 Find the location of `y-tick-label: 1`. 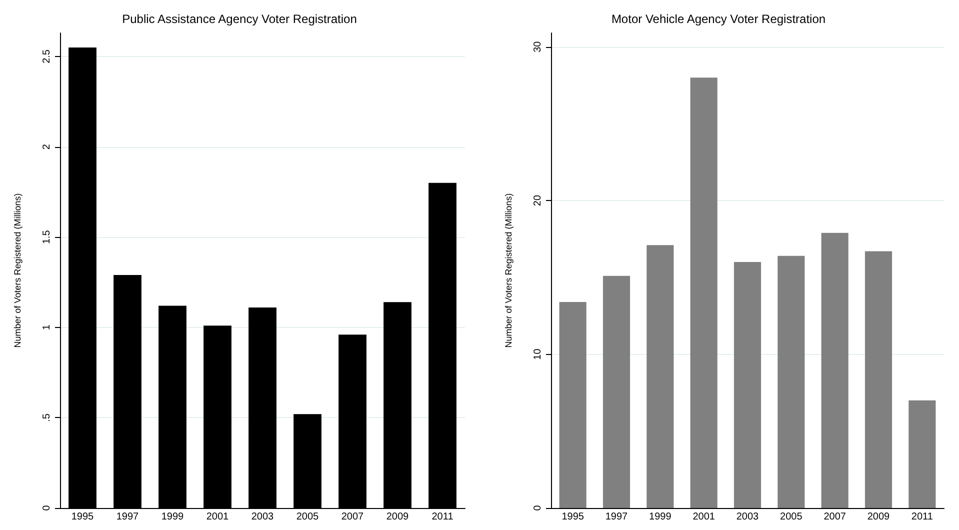

y-tick-label: 1 is located at coordinates (47, 327).